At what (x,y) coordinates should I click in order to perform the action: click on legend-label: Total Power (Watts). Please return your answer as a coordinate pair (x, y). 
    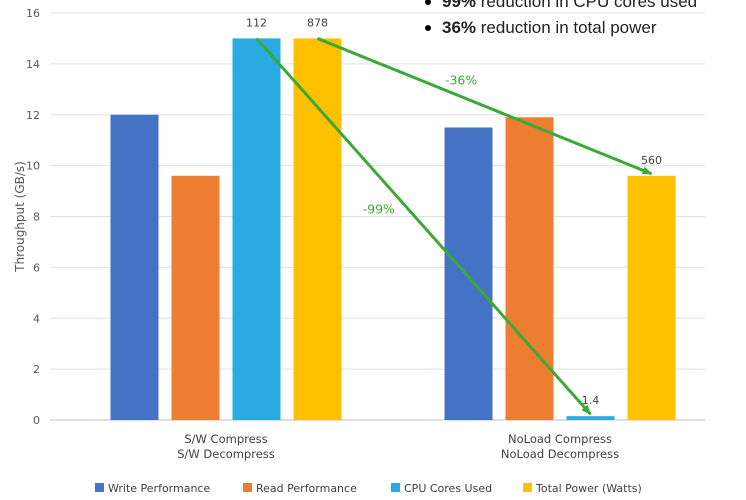
    Looking at the image, I should click on (588, 488).